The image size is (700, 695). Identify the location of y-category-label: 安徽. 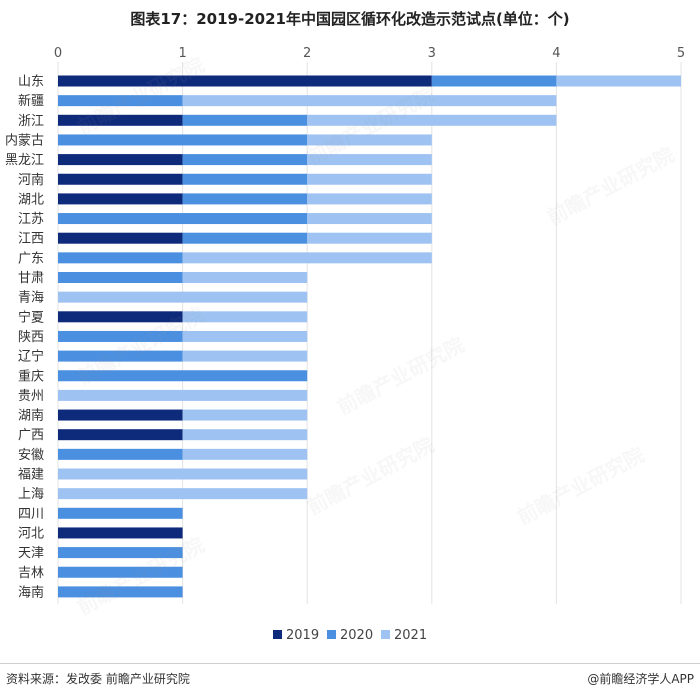
(31, 455).